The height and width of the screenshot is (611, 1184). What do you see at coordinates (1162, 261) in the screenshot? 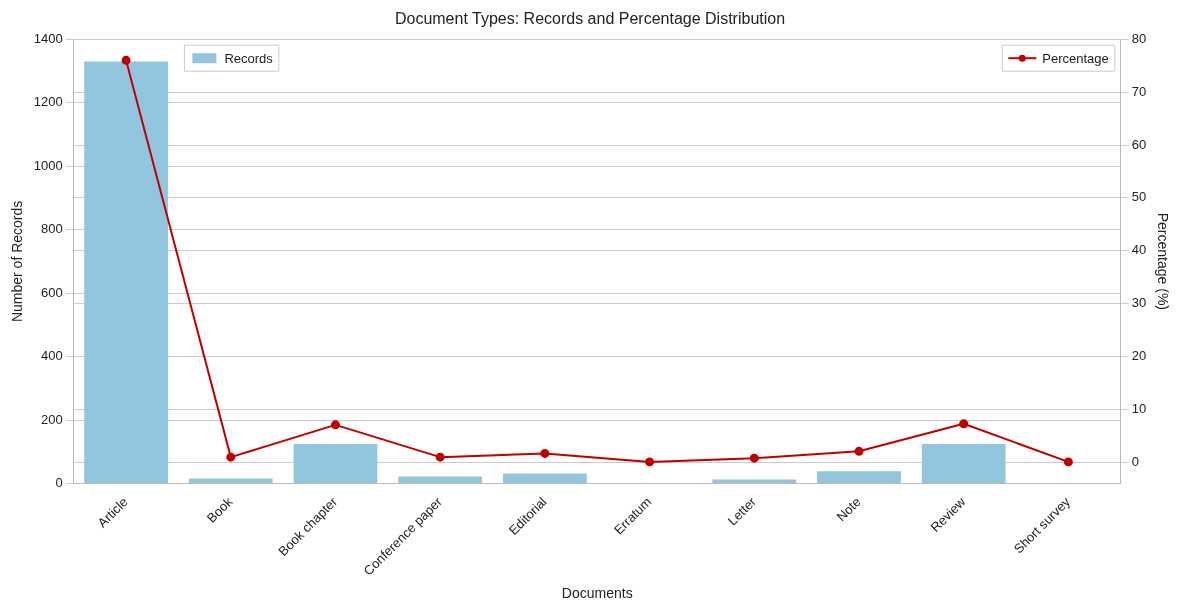
I see `y2-axis-title: Percentage (%)` at bounding box center [1162, 261].